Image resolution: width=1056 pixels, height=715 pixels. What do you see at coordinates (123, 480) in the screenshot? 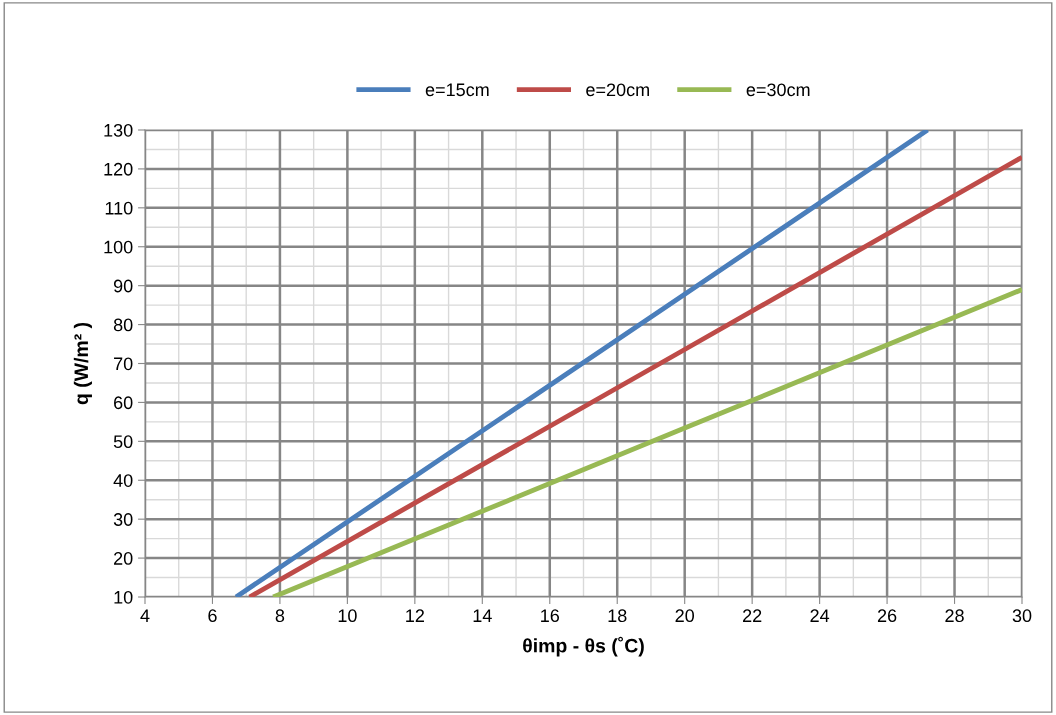
I see `y-tick-label: 40` at bounding box center [123, 480].